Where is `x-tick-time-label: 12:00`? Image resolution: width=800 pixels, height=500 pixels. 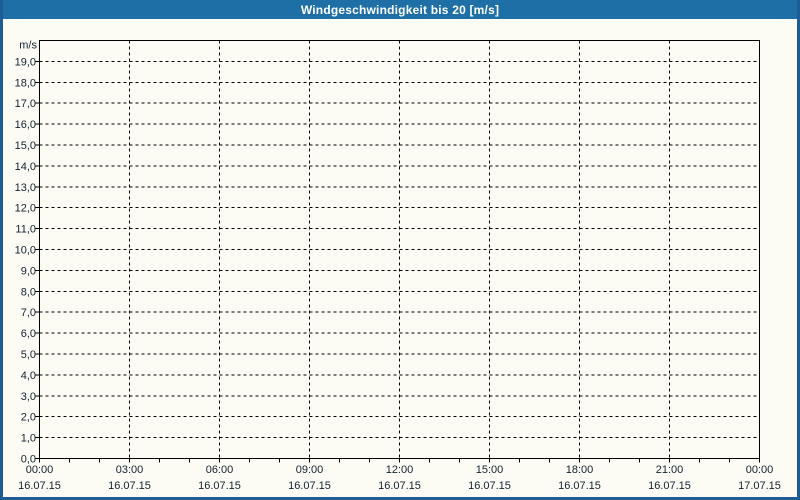 x-tick-time-label: 12:00 is located at coordinates (400, 470).